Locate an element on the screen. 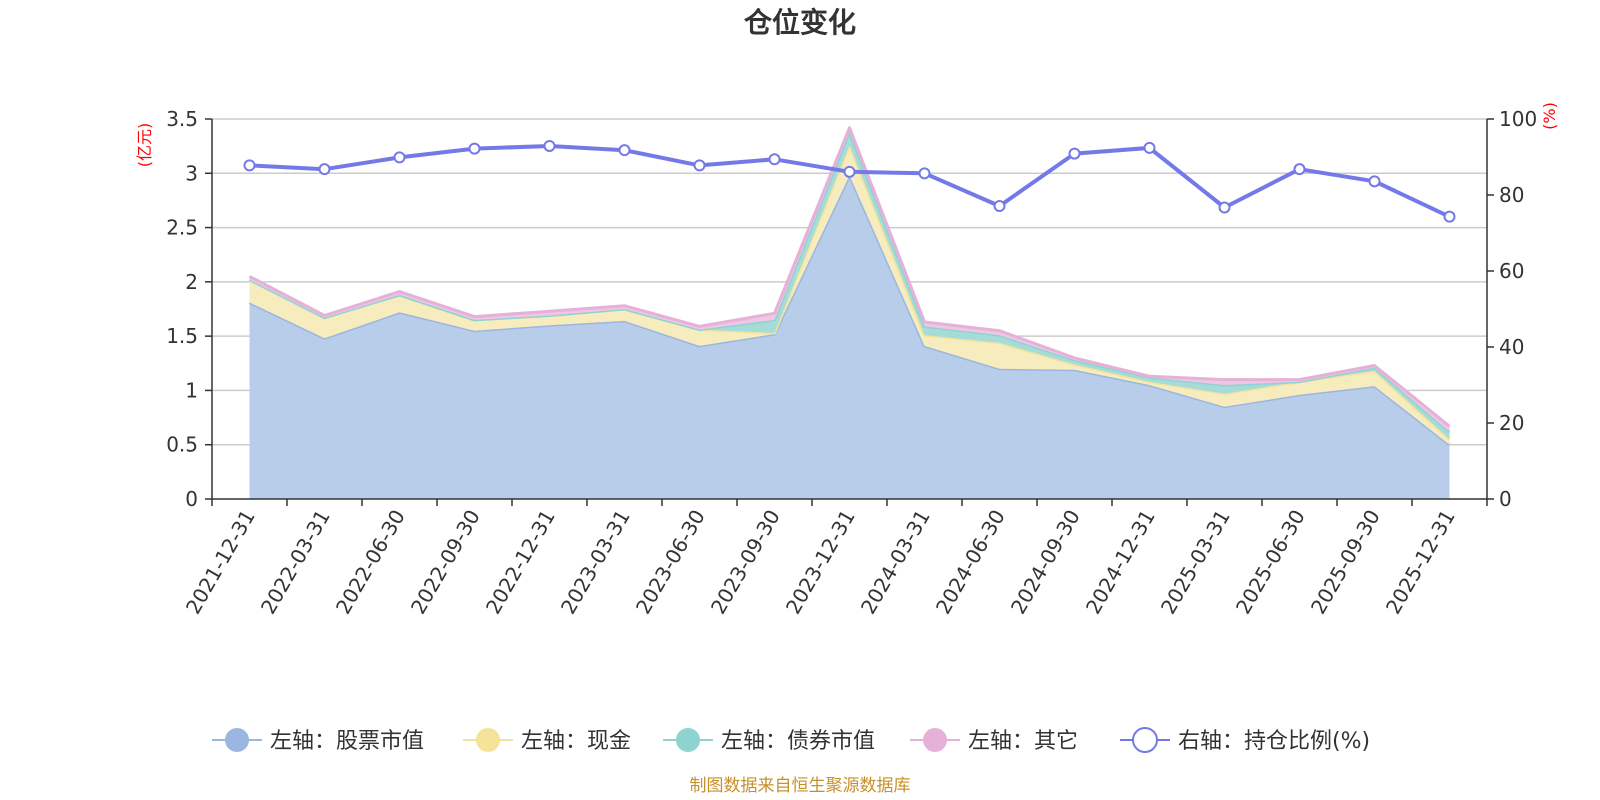 The image size is (1600, 800). x-tick-label: 2024-09-30 is located at coordinates (1045, 562).